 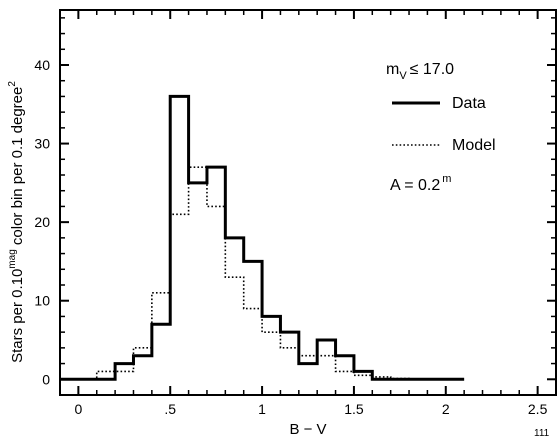 What do you see at coordinates (538, 409) in the screenshot?
I see `x-tick-label: 2.5` at bounding box center [538, 409].